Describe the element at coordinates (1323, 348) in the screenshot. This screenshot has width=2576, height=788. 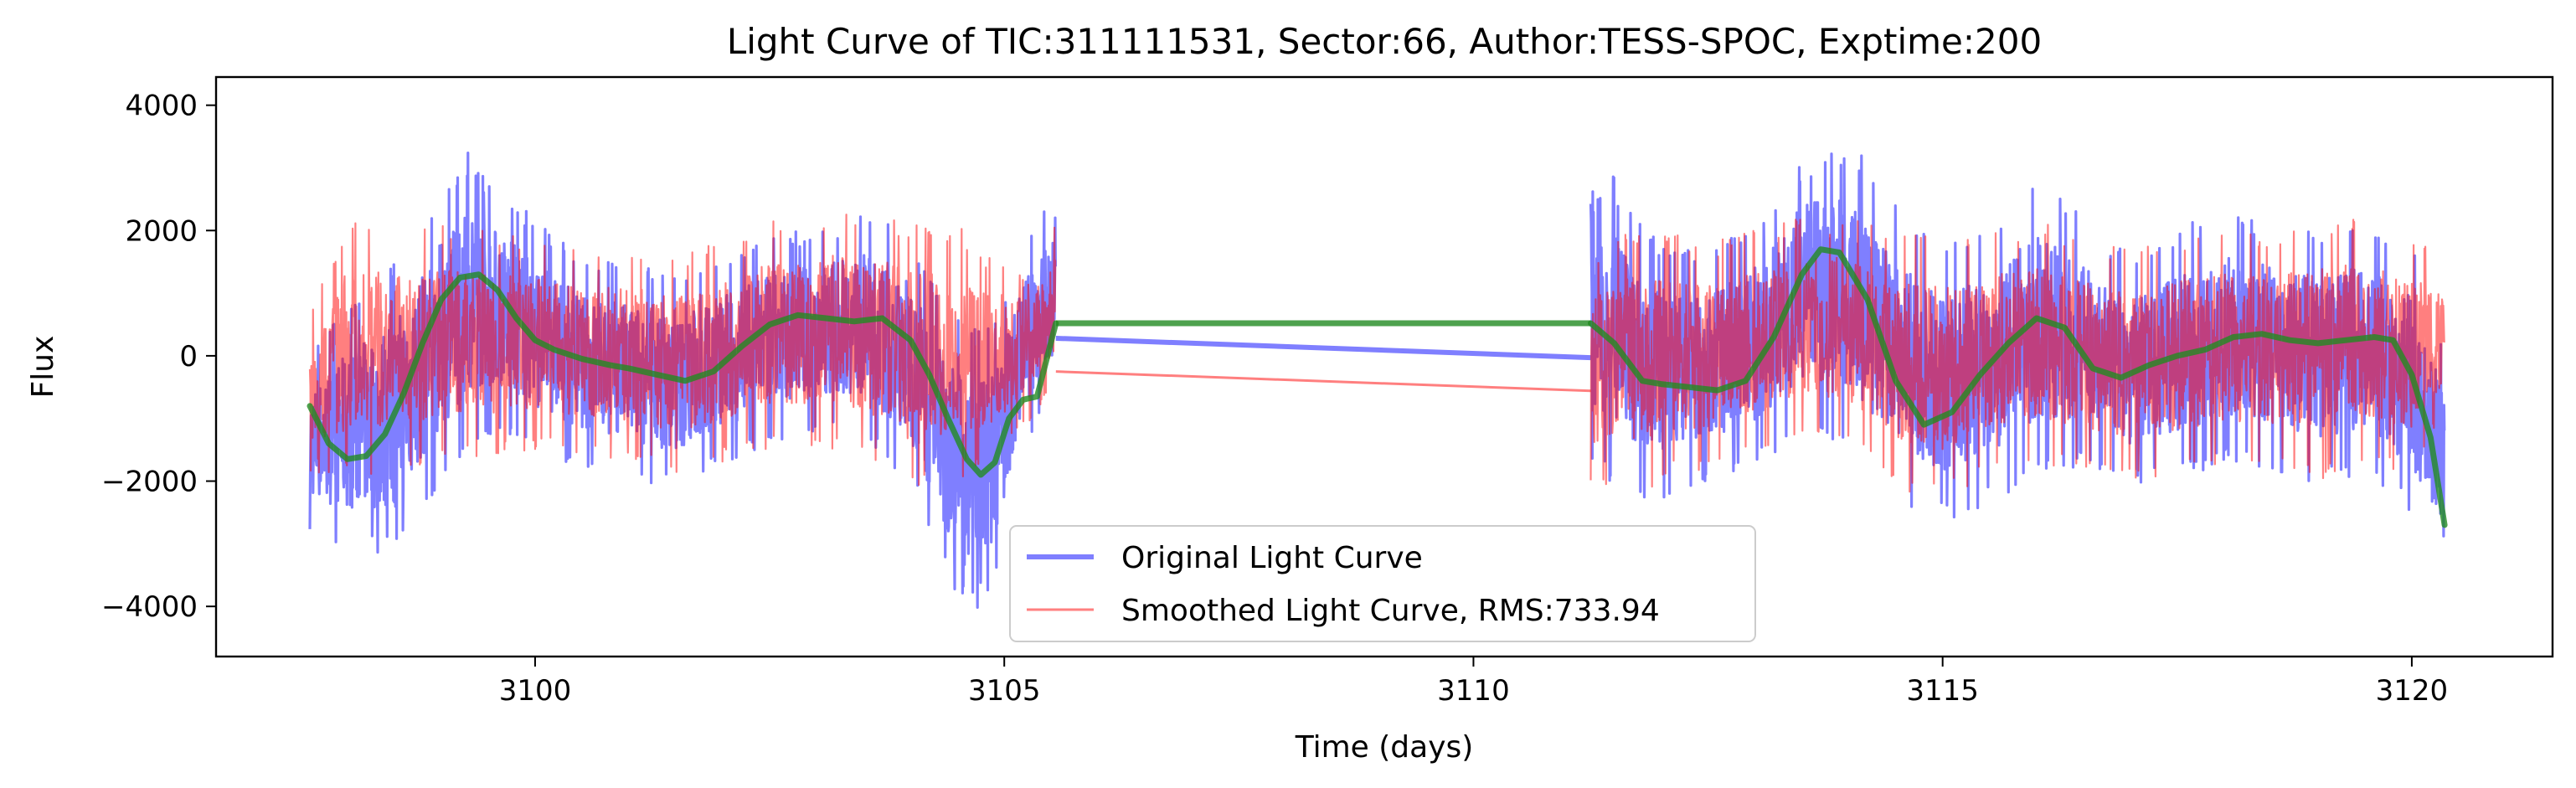
I see `gap-connector-original` at that location.